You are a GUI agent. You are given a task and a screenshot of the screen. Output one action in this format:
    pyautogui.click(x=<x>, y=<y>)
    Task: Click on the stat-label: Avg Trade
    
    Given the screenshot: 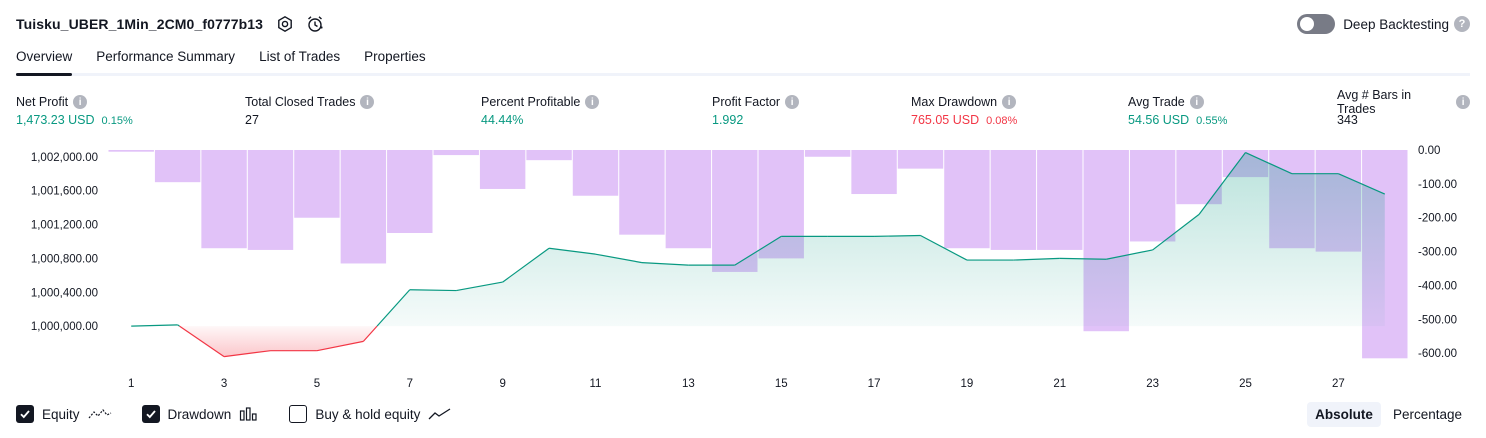 What is the action you would take?
    pyautogui.click(x=1156, y=102)
    